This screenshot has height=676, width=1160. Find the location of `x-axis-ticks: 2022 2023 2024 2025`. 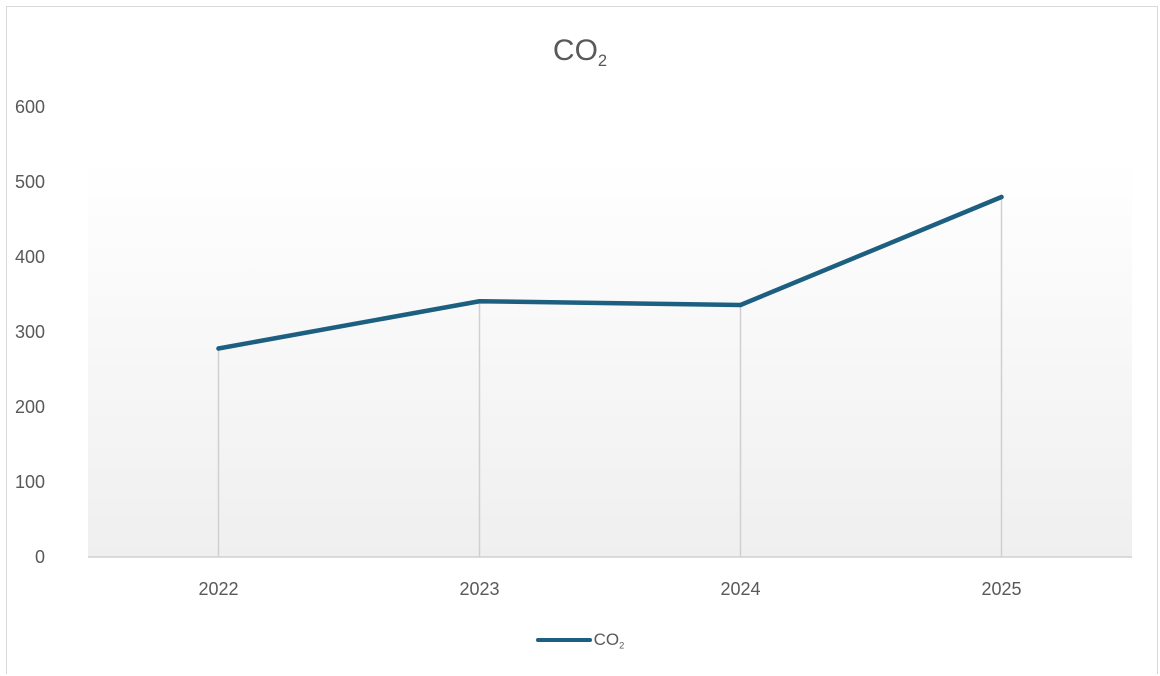

x-axis-ticks: 2022 2023 2024 2025 is located at coordinates (609, 589).